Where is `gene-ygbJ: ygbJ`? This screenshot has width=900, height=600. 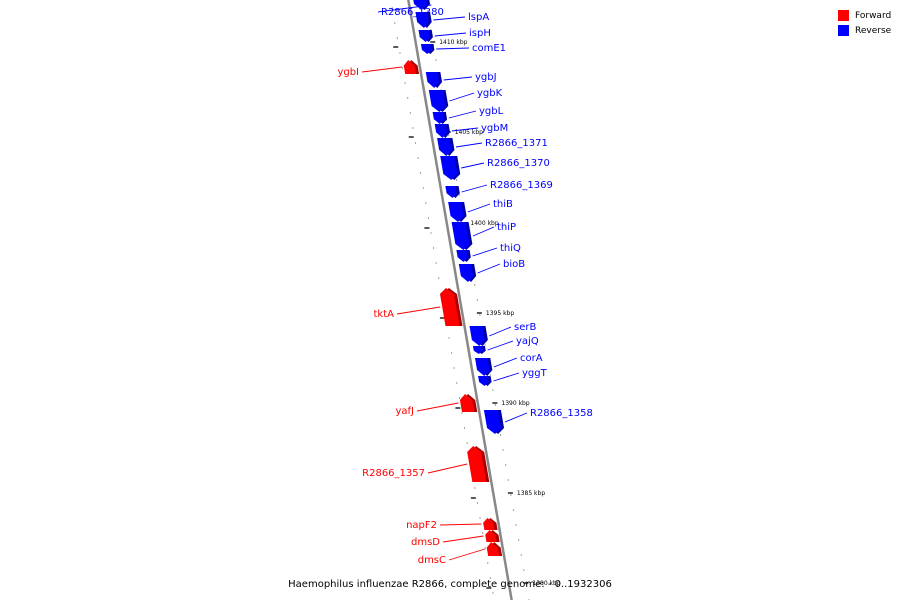
gene-ygbJ: ygbJ is located at coordinates (461, 80).